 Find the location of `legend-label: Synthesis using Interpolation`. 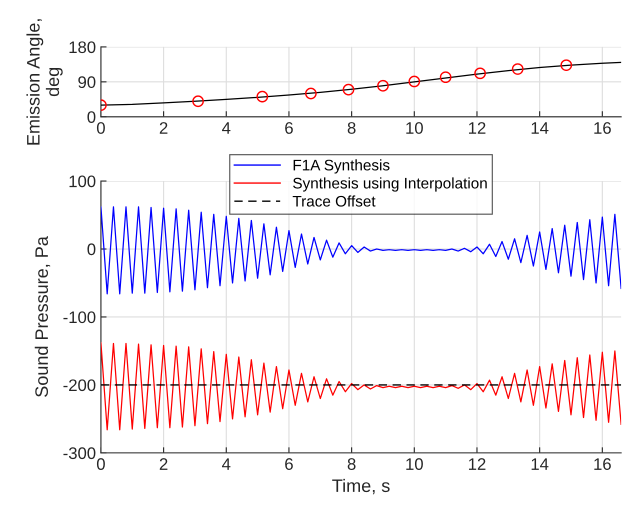

legend-label: Synthesis using Interpolation is located at coordinates (390, 184).